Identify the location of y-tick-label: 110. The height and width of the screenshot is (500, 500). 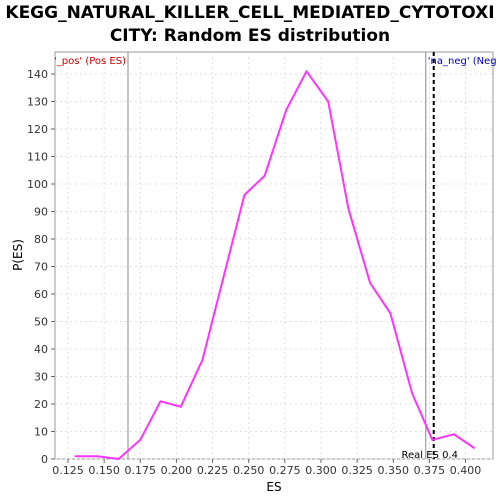
(37, 157).